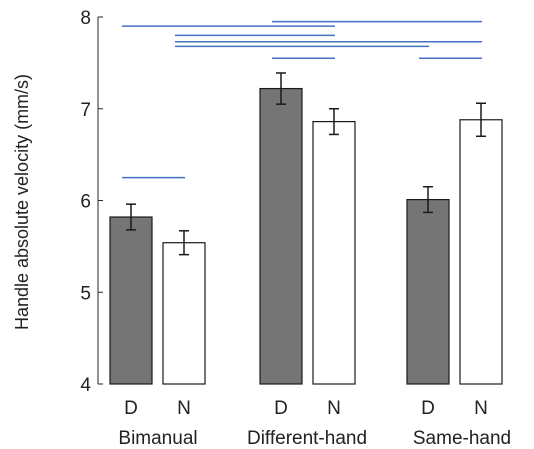 Image resolution: width=534 pixels, height=449 pixels. I want to click on y-tick-label: 4, so click(85, 385).